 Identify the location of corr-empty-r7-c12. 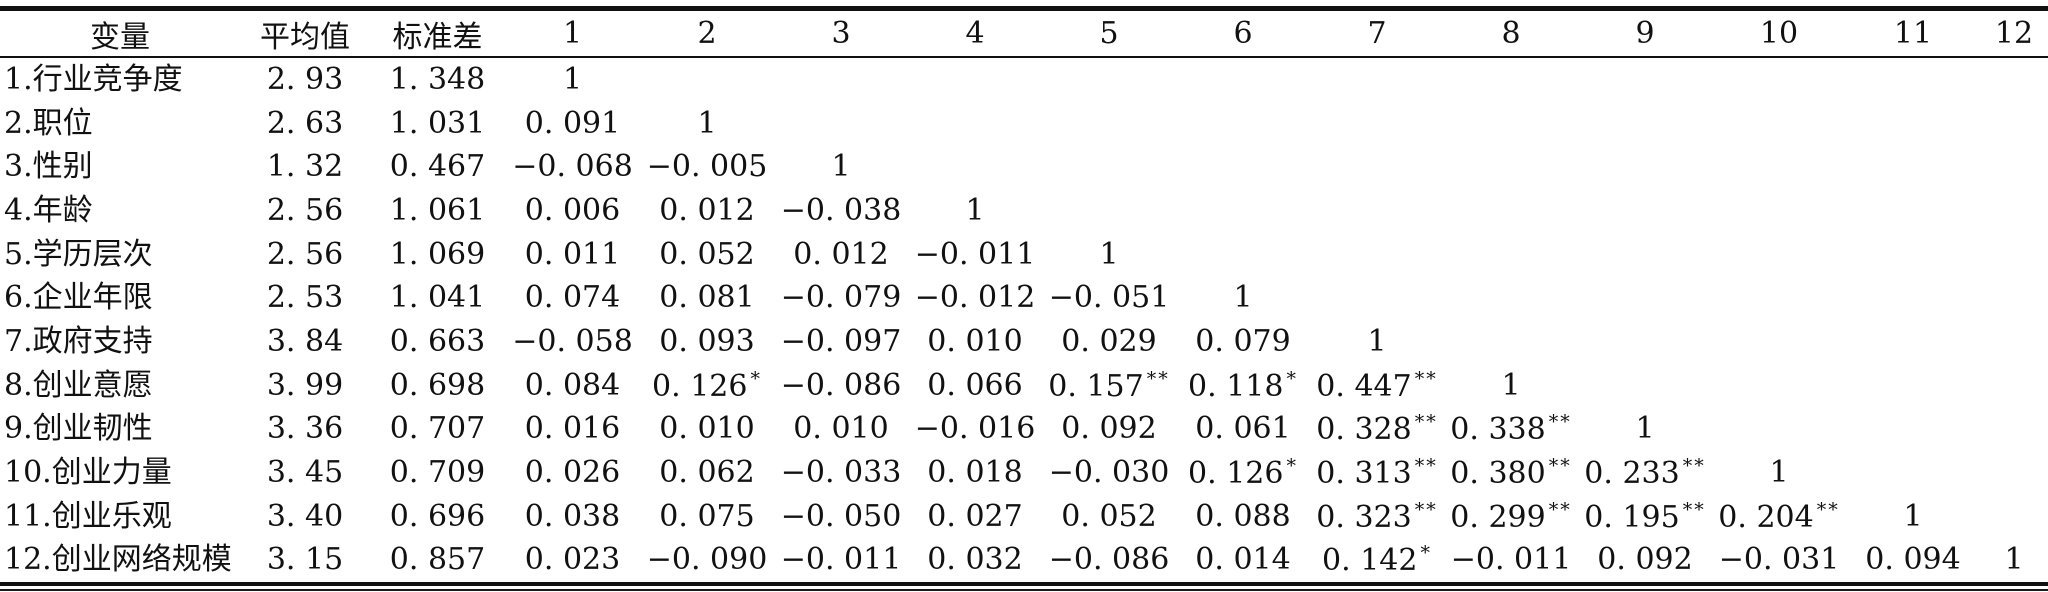
(2014, 342).